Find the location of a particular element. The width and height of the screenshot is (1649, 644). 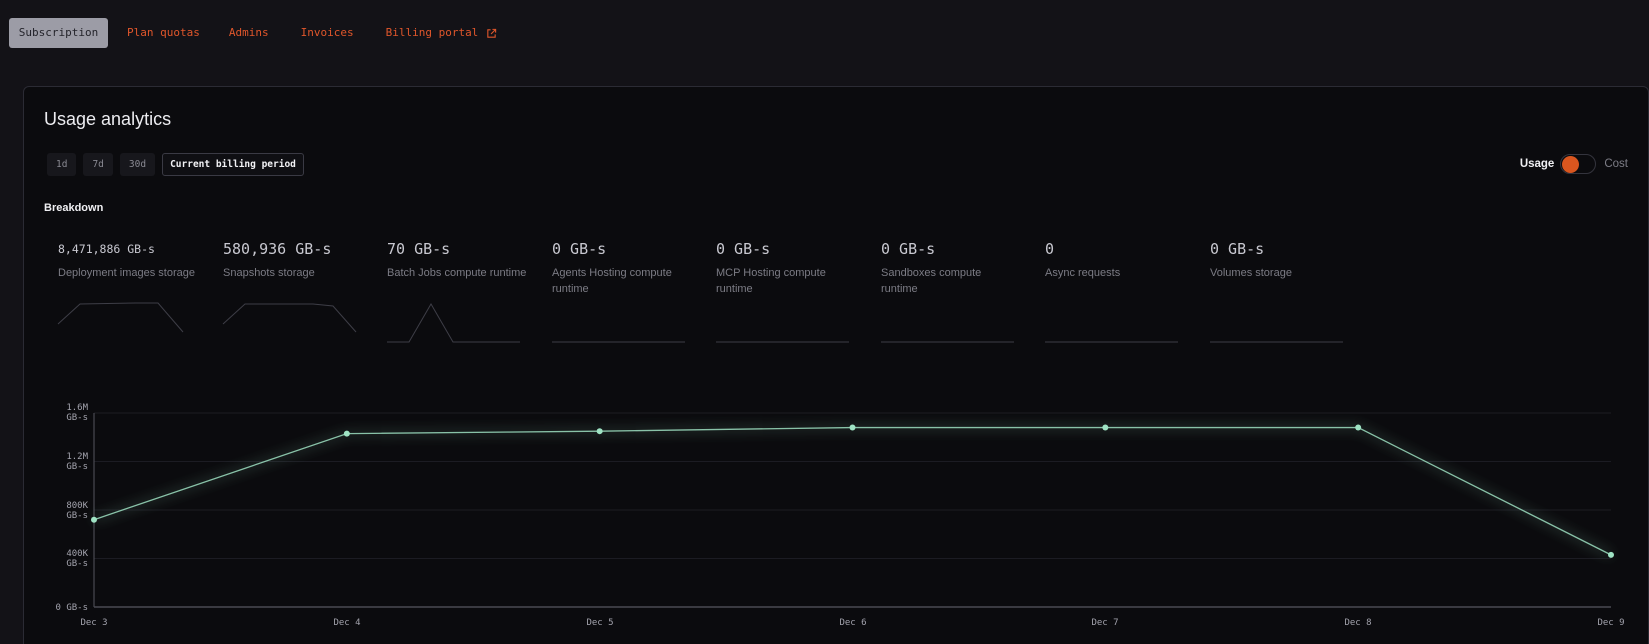

panel-title: Usage analytics is located at coordinates (108, 119).